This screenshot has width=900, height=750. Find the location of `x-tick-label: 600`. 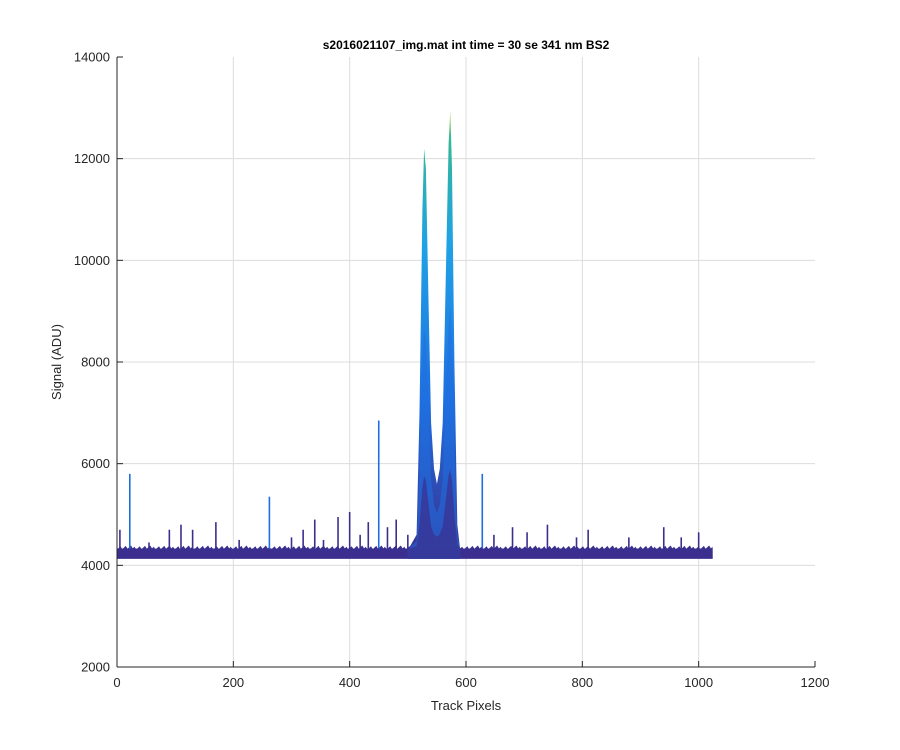

x-tick-label: 600 is located at coordinates (466, 682).